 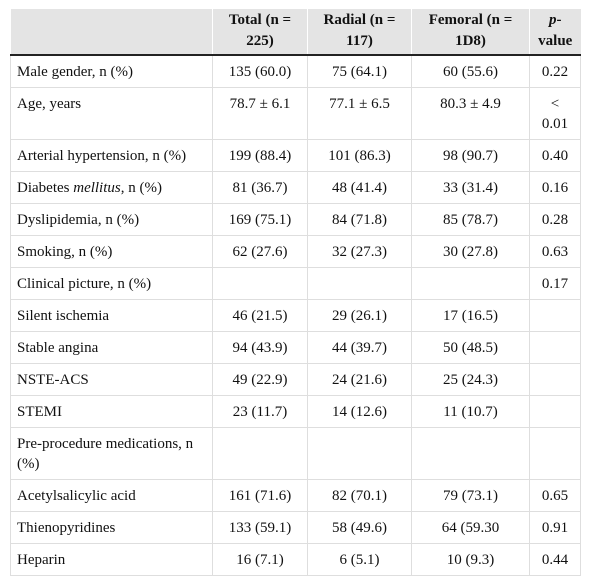 I want to click on cell-femoral: 60 (55.6), so click(x=470, y=71).